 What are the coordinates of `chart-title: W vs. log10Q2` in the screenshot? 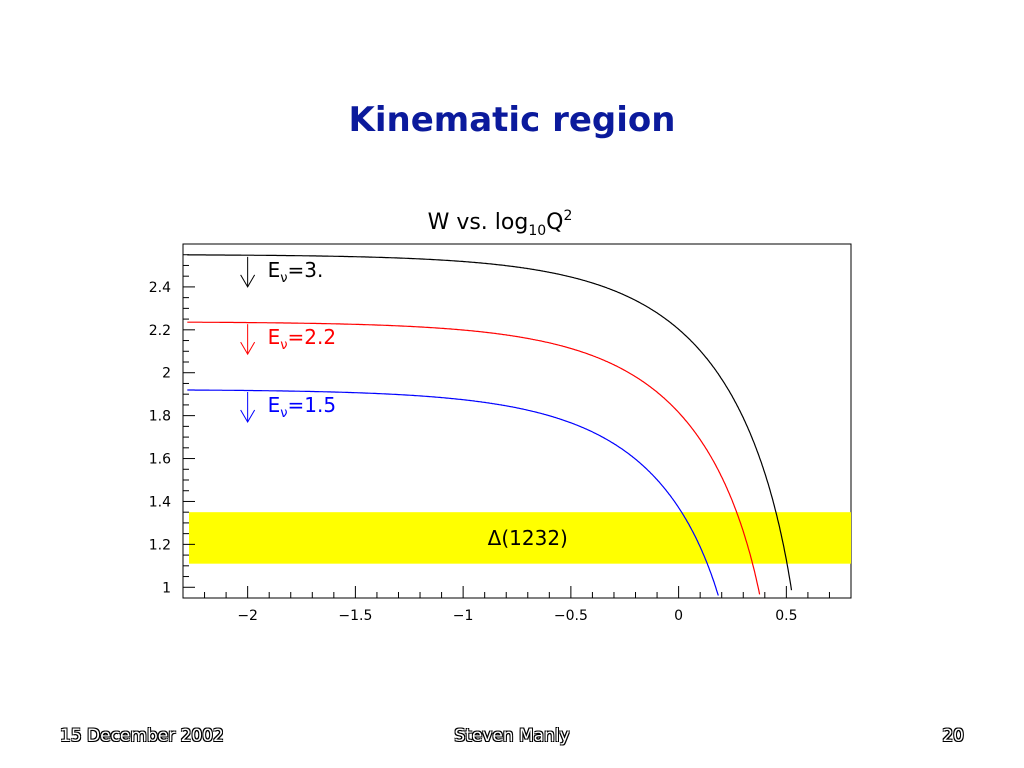 It's located at (500, 223).